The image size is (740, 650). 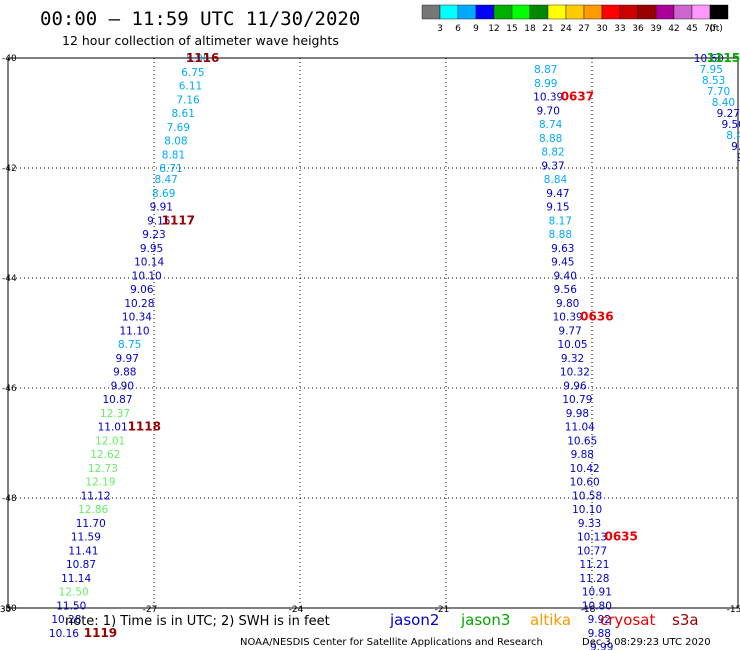 What do you see at coordinates (620, 537) in the screenshot?
I see `time-label: 0635` at bounding box center [620, 537].